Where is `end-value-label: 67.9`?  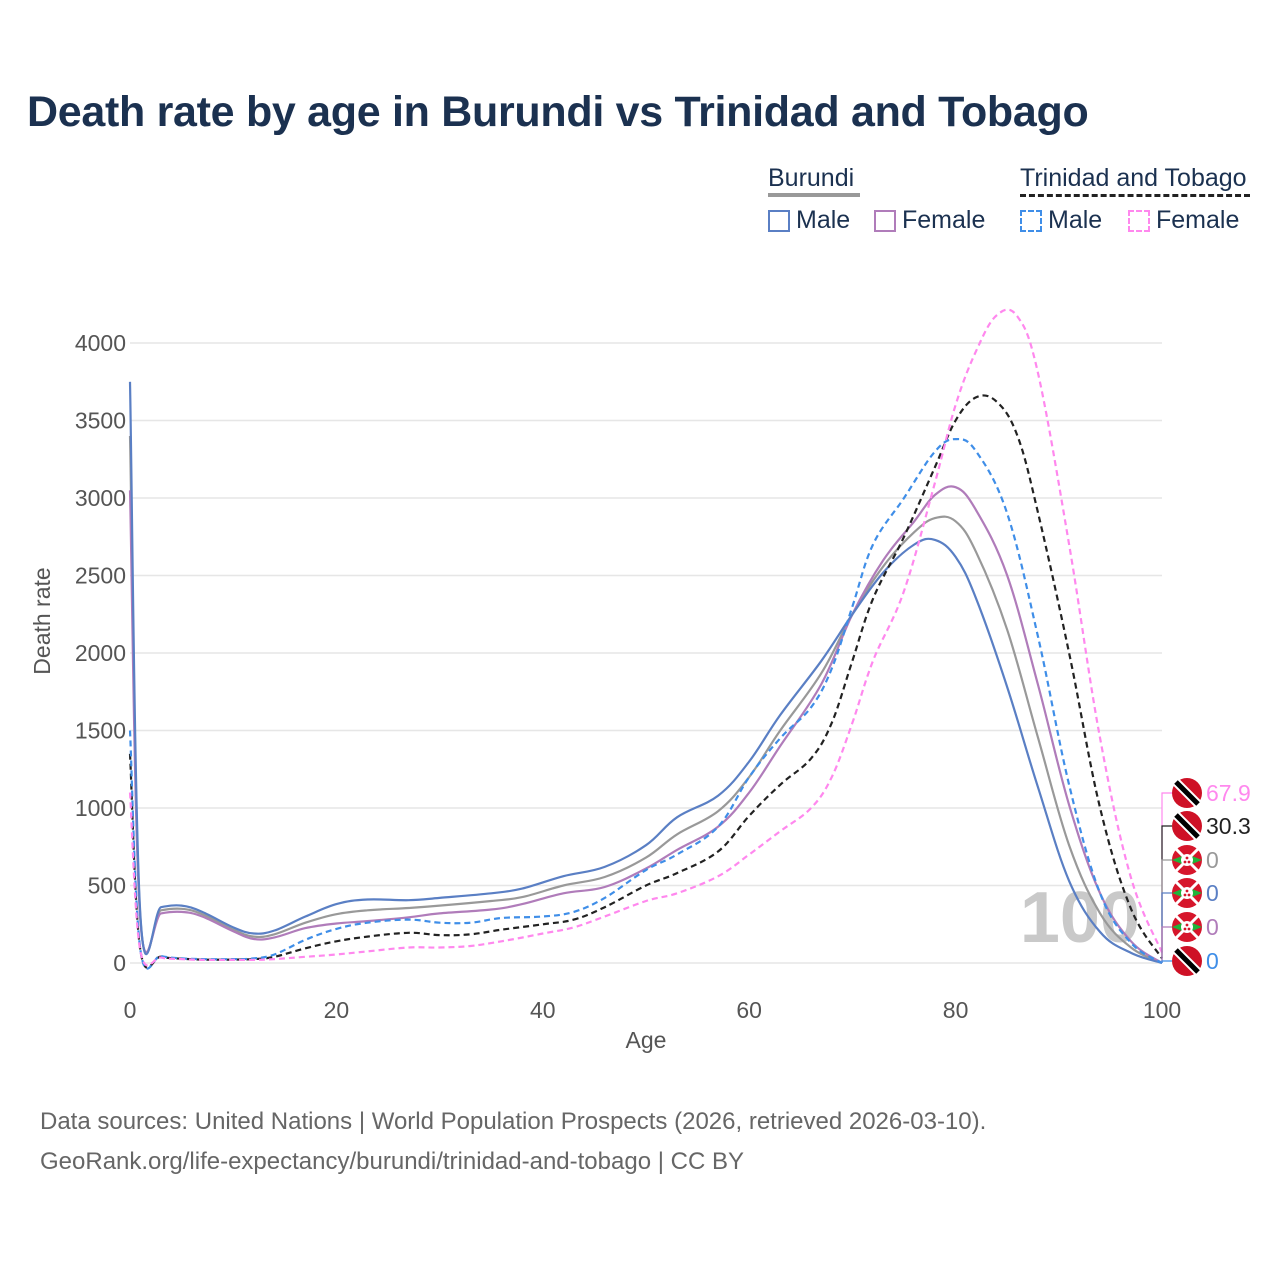 end-value-label: 67.9 is located at coordinates (1228, 793).